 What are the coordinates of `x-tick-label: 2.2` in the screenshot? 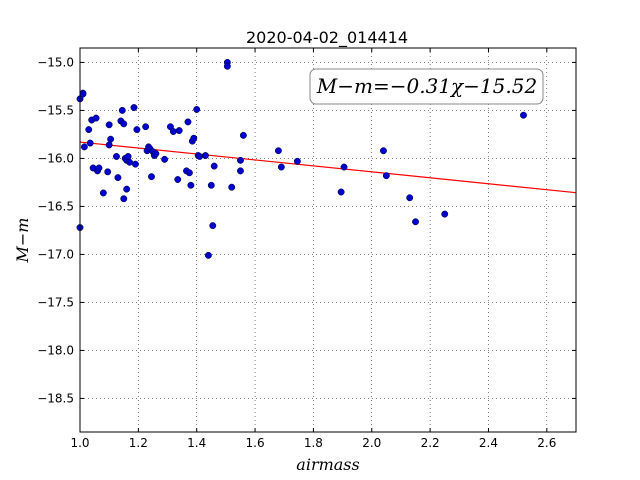 It's located at (430, 443).